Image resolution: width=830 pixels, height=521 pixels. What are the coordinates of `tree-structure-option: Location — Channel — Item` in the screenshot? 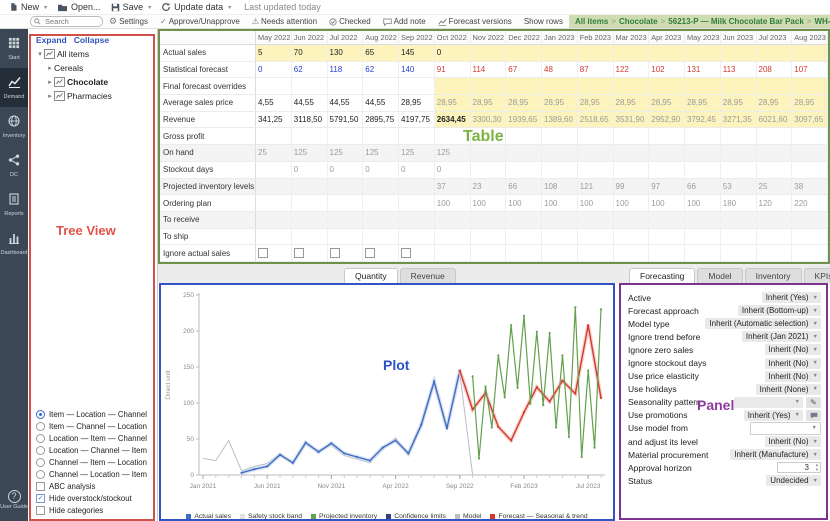 It's located at (94, 450).